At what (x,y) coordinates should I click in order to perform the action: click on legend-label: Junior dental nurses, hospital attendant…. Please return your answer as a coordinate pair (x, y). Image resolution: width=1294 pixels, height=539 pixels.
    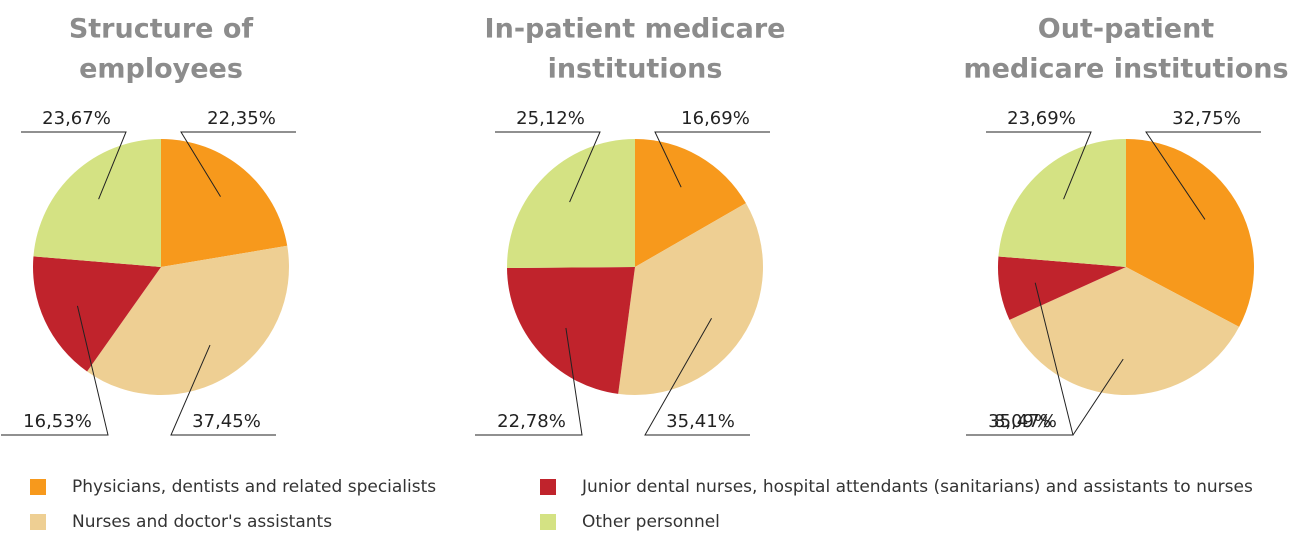
    Looking at the image, I should click on (917, 487).